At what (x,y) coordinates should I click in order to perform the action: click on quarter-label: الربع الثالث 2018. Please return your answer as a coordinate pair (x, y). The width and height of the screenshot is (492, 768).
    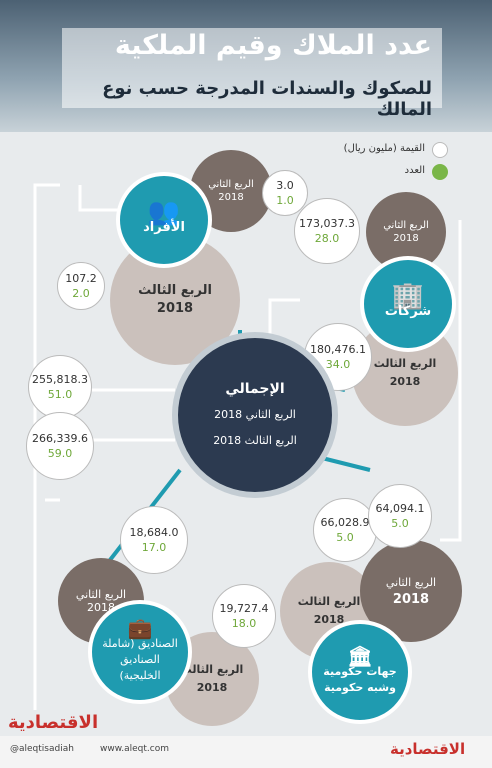
    Looking at the image, I should click on (255, 440).